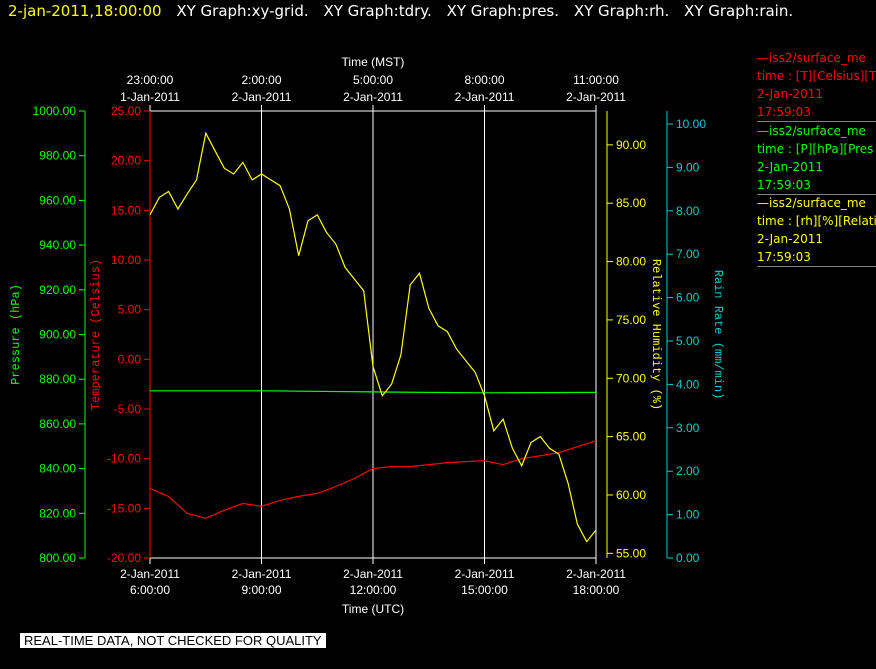  Describe the element at coordinates (688, 471) in the screenshot. I see `rain-axis-tick-label: 2.00` at that location.